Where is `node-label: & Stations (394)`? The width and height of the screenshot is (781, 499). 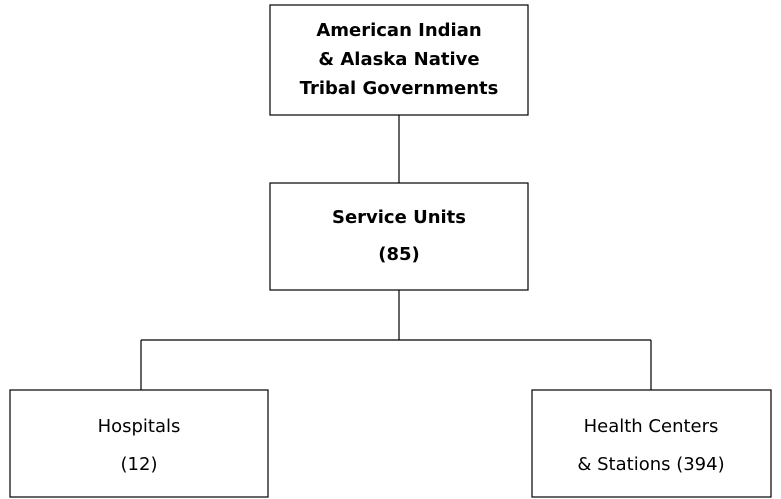 node-label: & Stations (394) is located at coordinates (650, 464).